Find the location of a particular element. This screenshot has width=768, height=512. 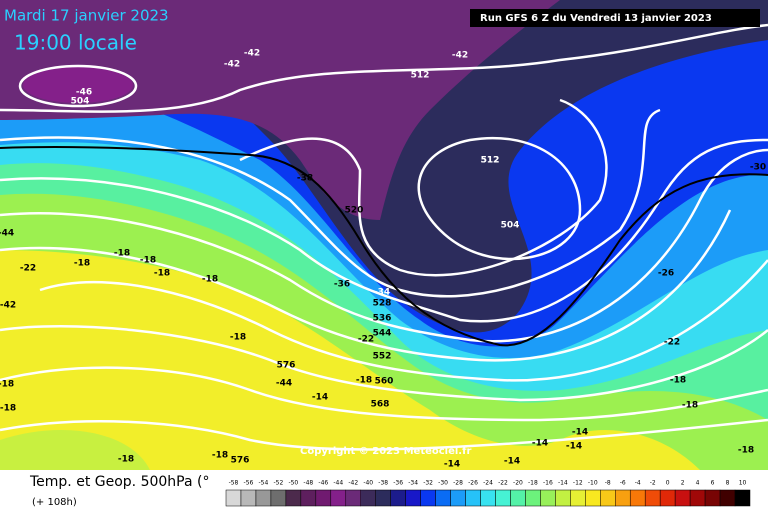

scale-label: -44 is located at coordinates (338, 483).